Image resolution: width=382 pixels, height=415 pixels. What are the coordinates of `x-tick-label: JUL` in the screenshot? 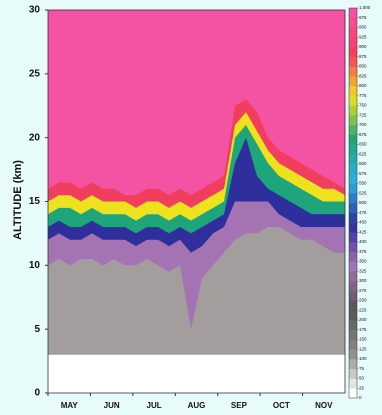 It's located at (154, 405).